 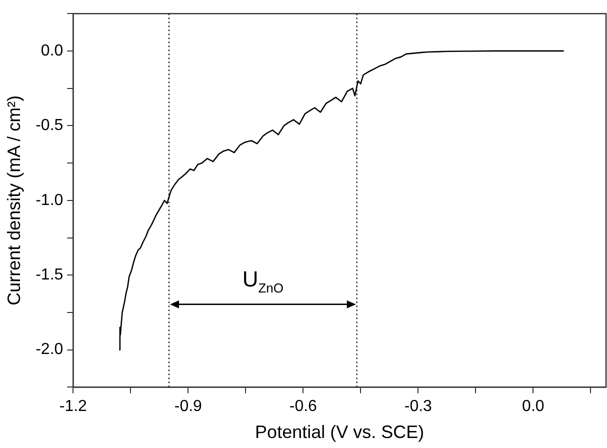 I want to click on y-tick-label: -1.0, so click(x=50, y=200).